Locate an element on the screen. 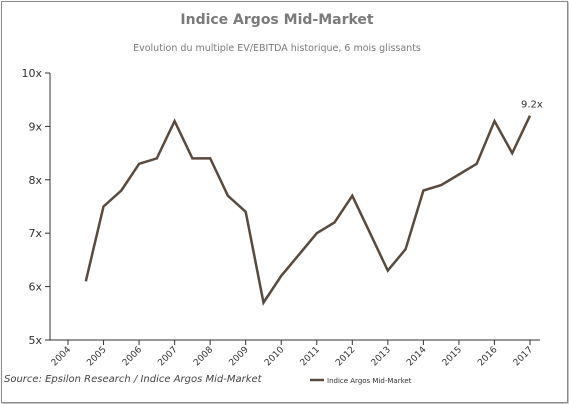 Image resolution: width=569 pixels, height=404 pixels. x-tick-label: 2013 is located at coordinates (381, 356).